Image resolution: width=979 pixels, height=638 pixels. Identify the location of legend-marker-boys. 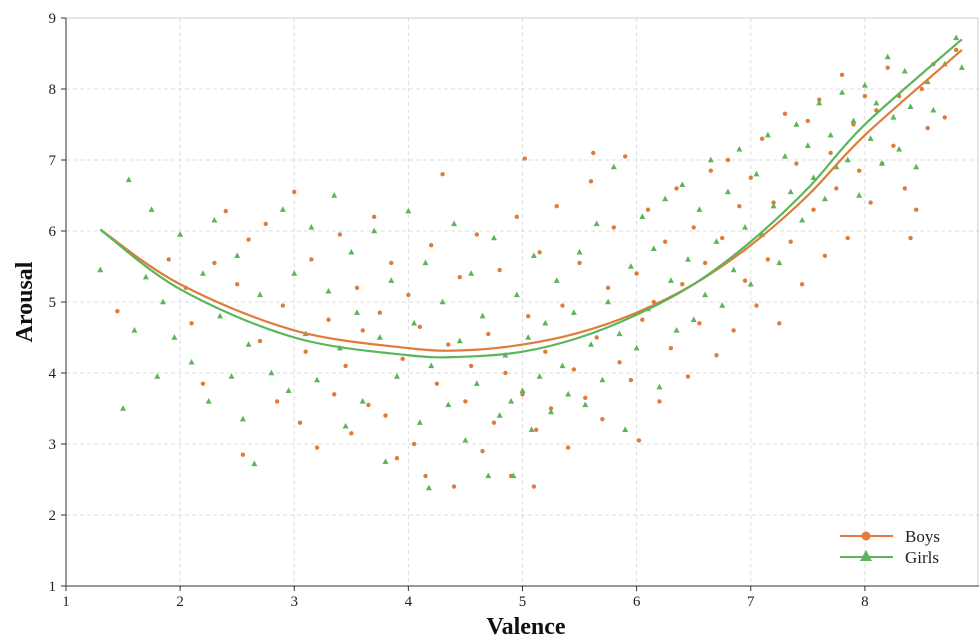
(866, 536).